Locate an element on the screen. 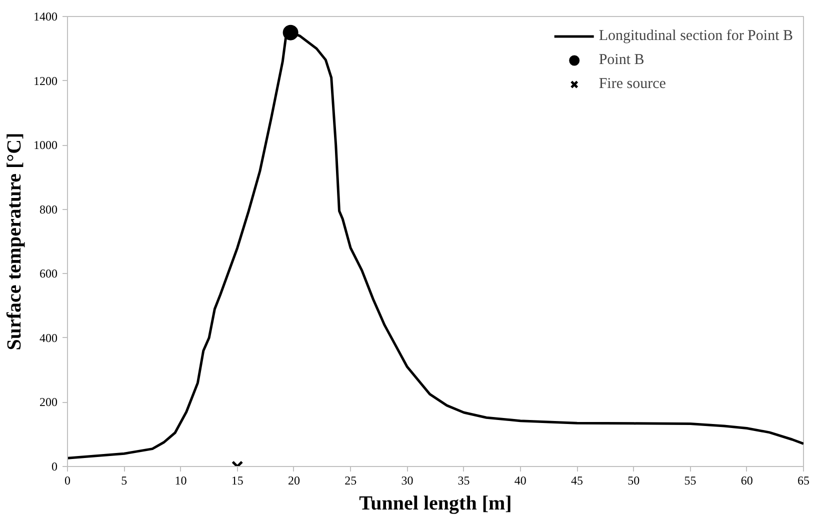 The image size is (817, 517). x-tick-label: 25 is located at coordinates (350, 481).